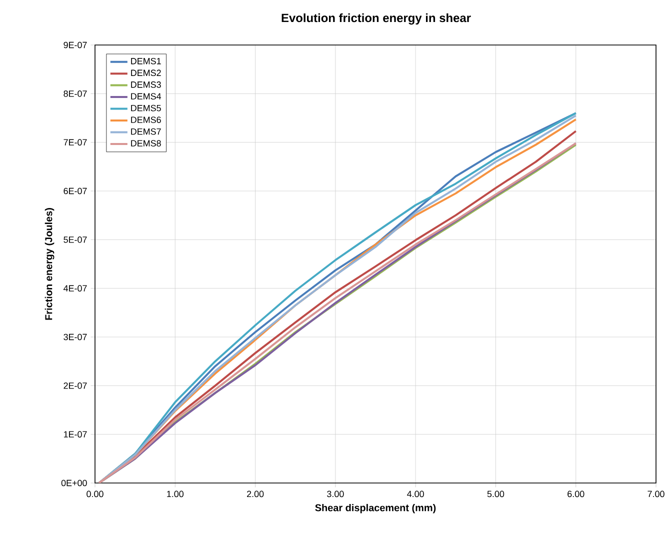 This screenshot has height=536, width=672. Describe the element at coordinates (146, 84) in the screenshot. I see `legend-label: DEMS3` at that location.